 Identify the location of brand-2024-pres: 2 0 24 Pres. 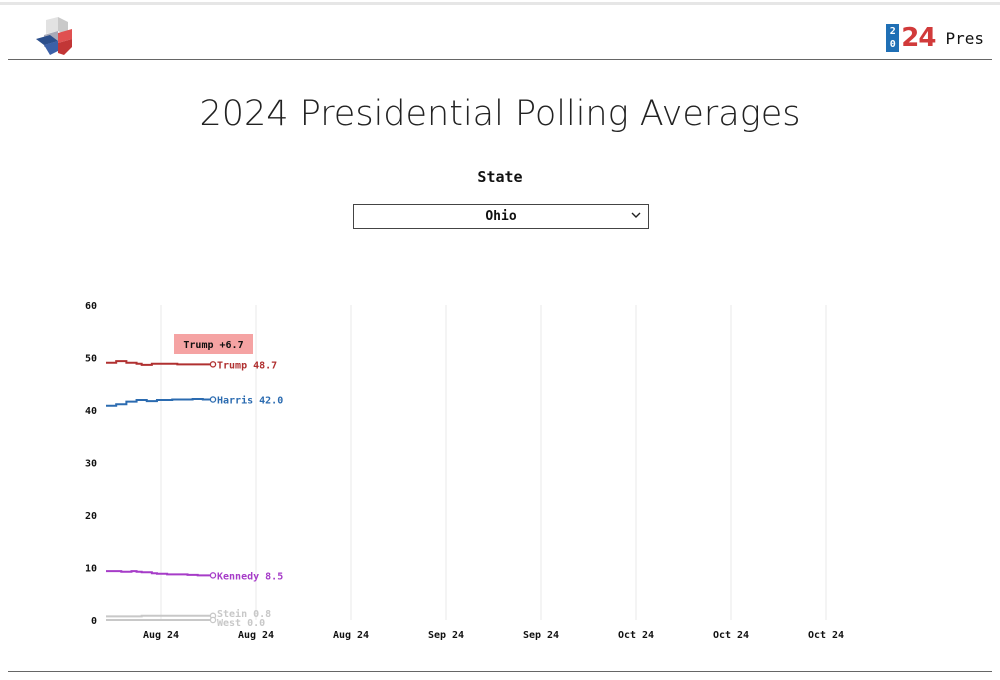
(935, 38).